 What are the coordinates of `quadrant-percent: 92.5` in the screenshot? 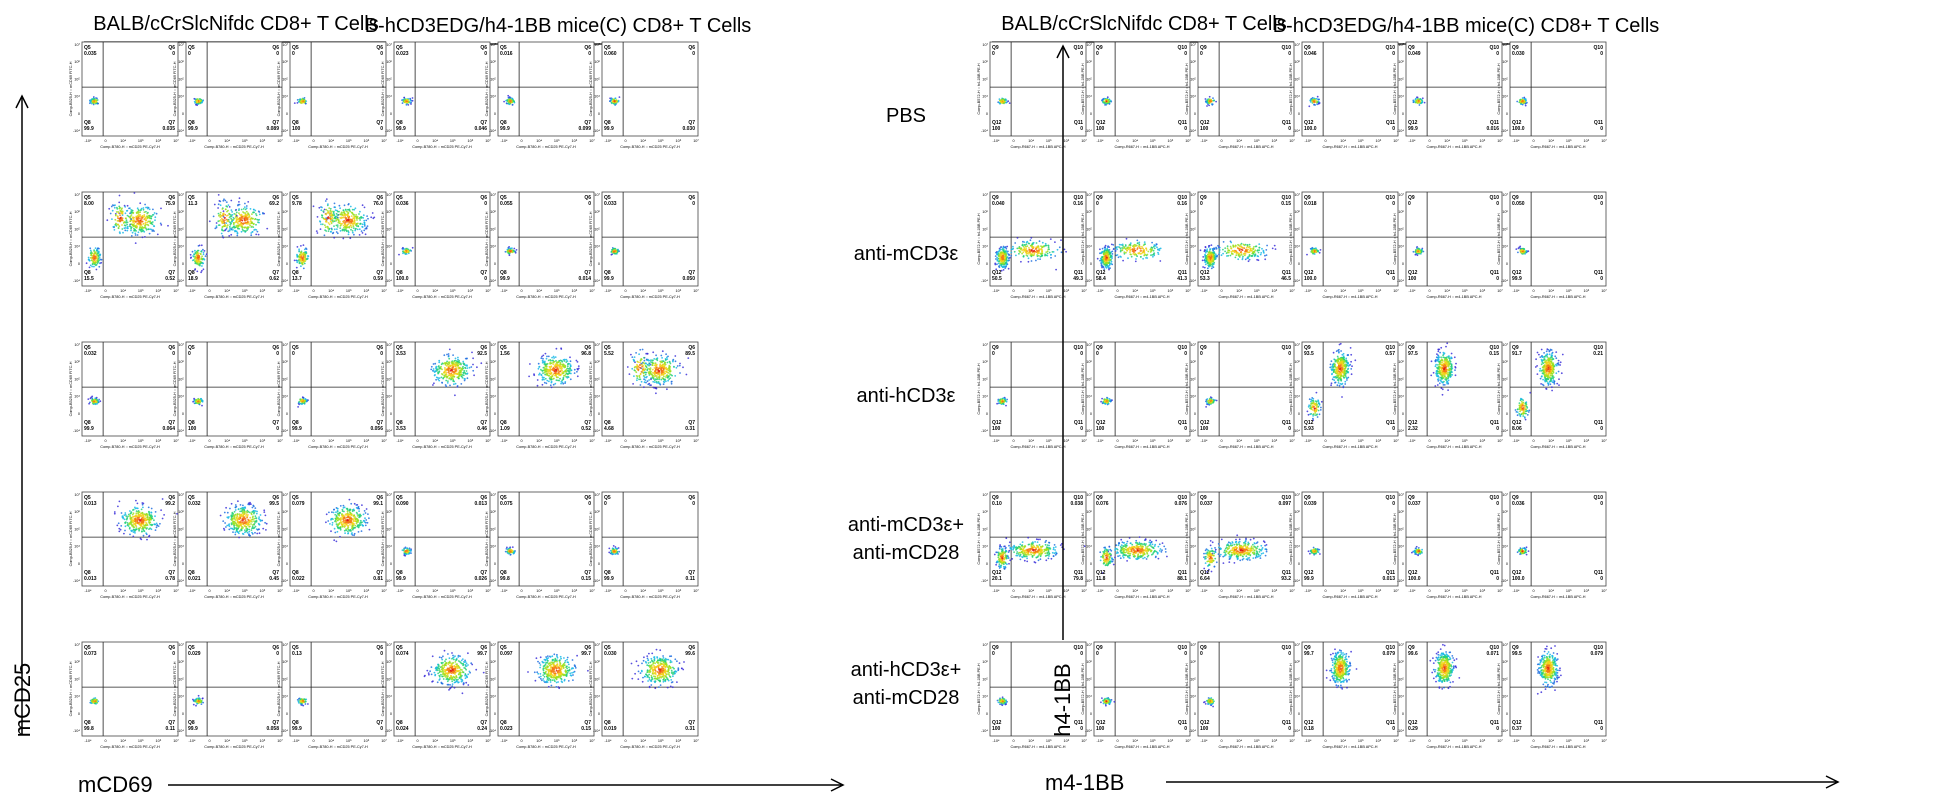 It's located at (482, 354).